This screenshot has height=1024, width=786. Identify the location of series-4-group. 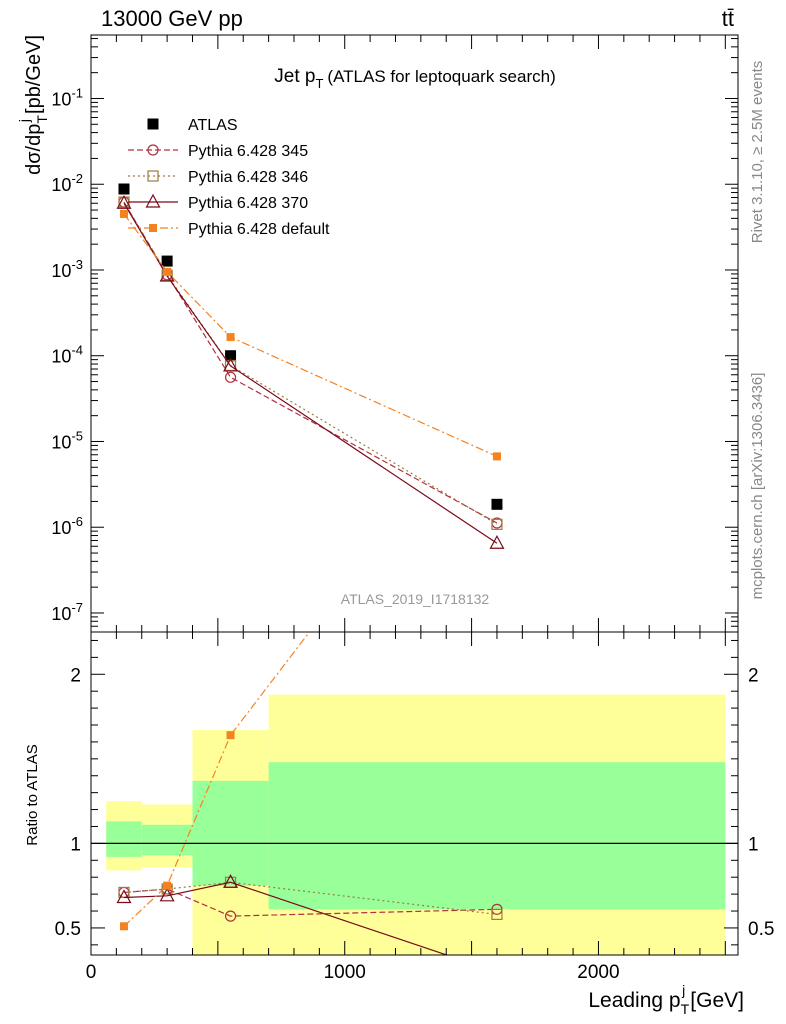
(310, 335).